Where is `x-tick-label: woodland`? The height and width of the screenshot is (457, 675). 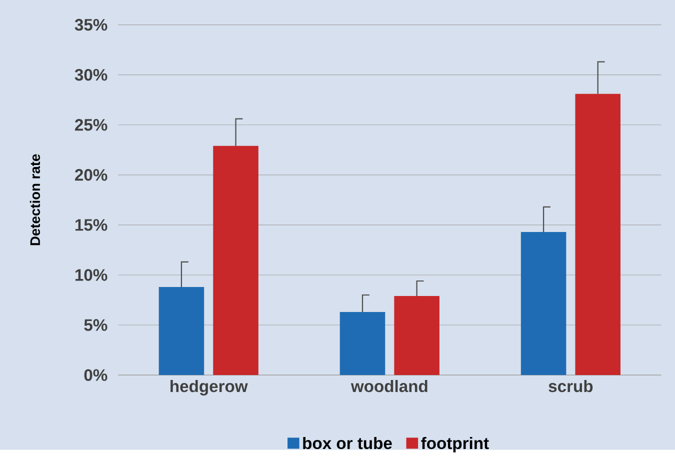 x-tick-label: woodland is located at coordinates (389, 386).